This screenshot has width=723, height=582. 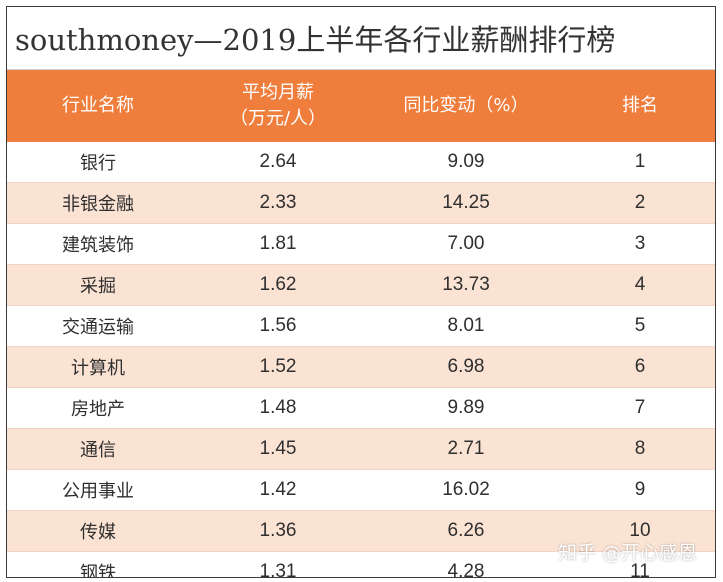 What do you see at coordinates (278, 564) in the screenshot?
I see `salary-cell: 1.31` at bounding box center [278, 564].